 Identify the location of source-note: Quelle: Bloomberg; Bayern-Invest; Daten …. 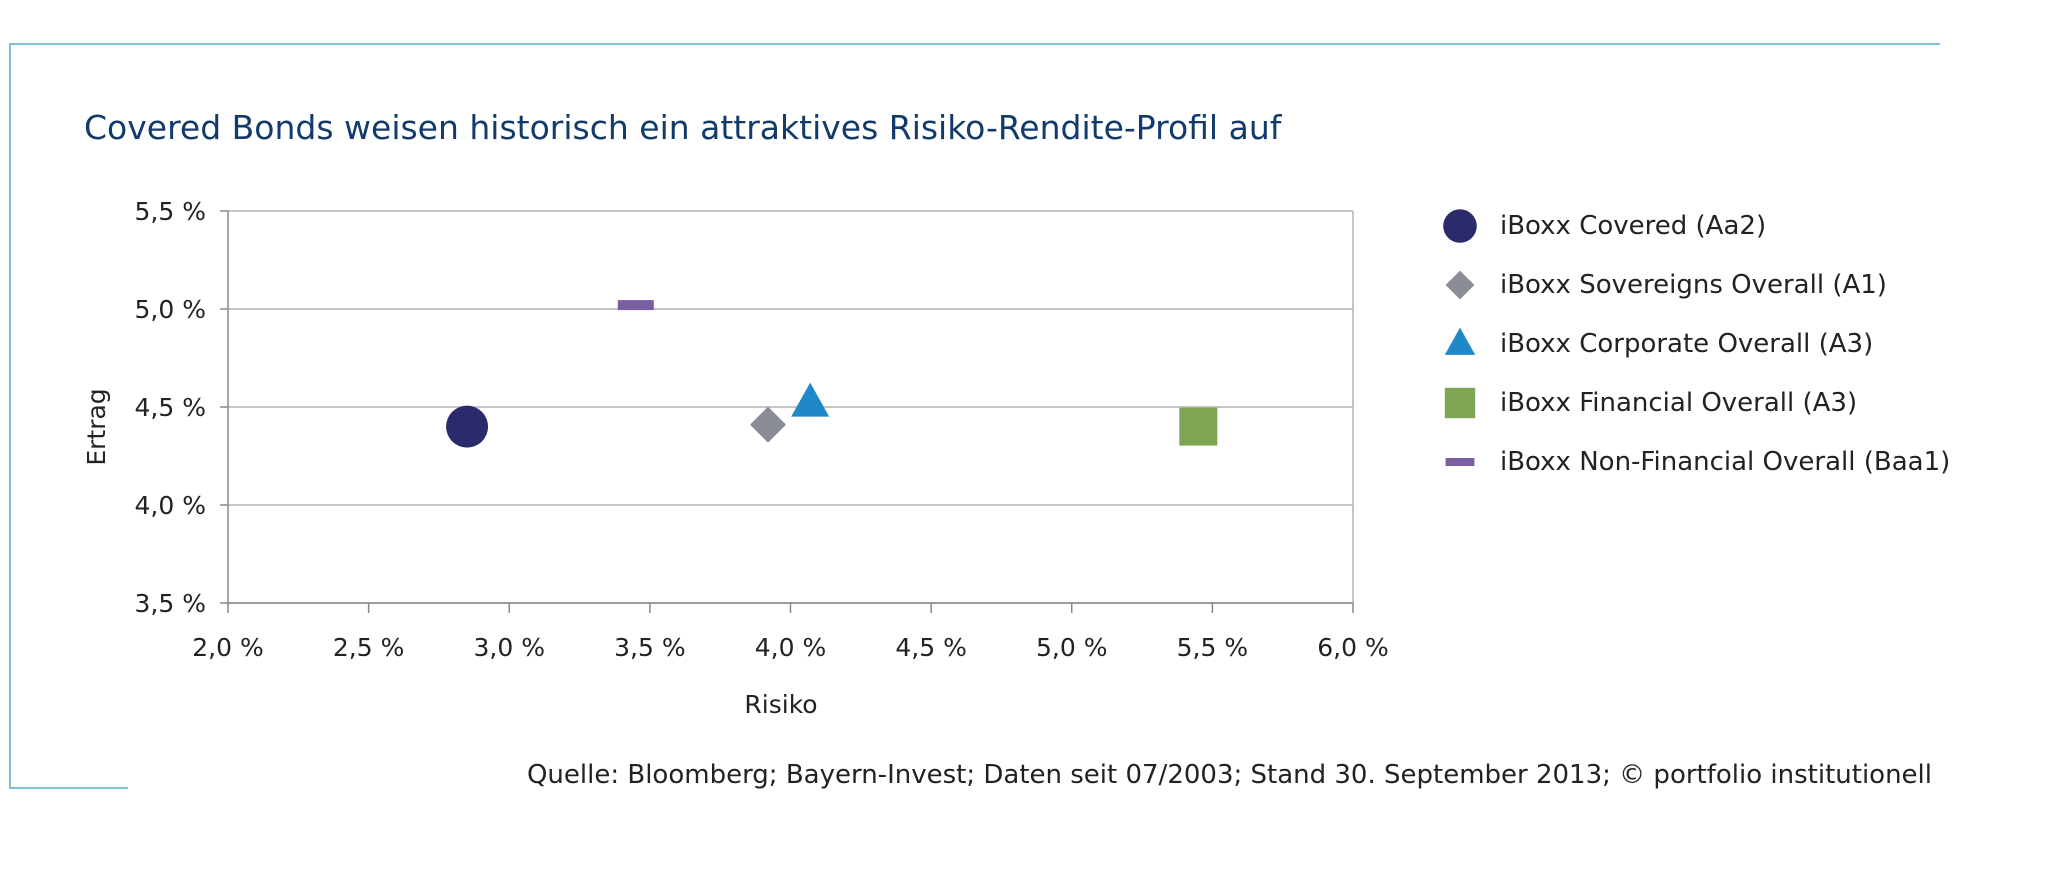
(1229, 775).